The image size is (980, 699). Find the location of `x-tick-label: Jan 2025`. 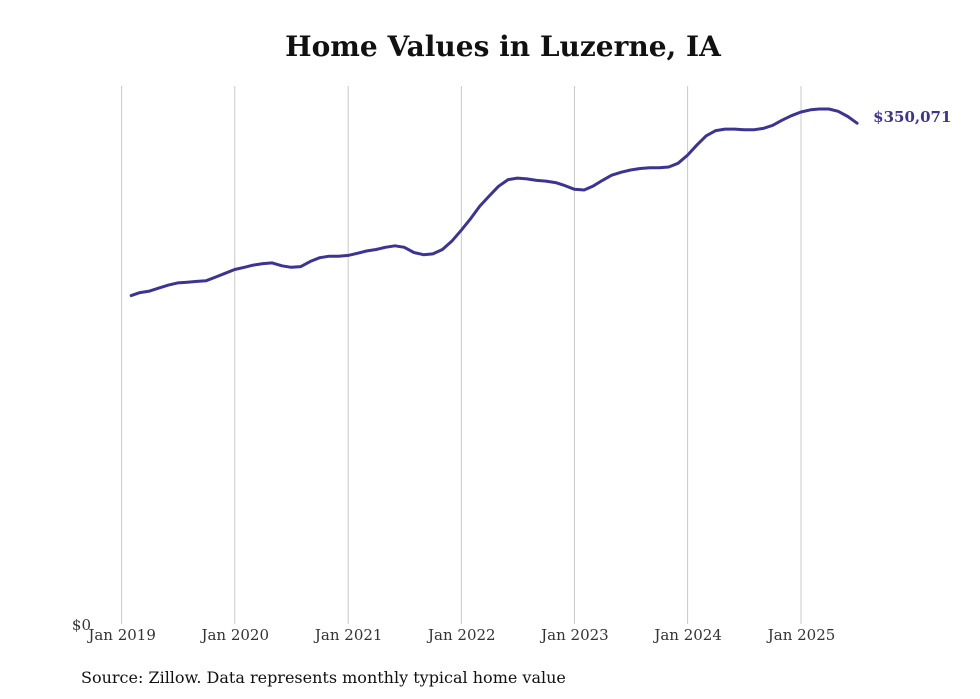

x-tick-label: Jan 2025 is located at coordinates (801, 635).